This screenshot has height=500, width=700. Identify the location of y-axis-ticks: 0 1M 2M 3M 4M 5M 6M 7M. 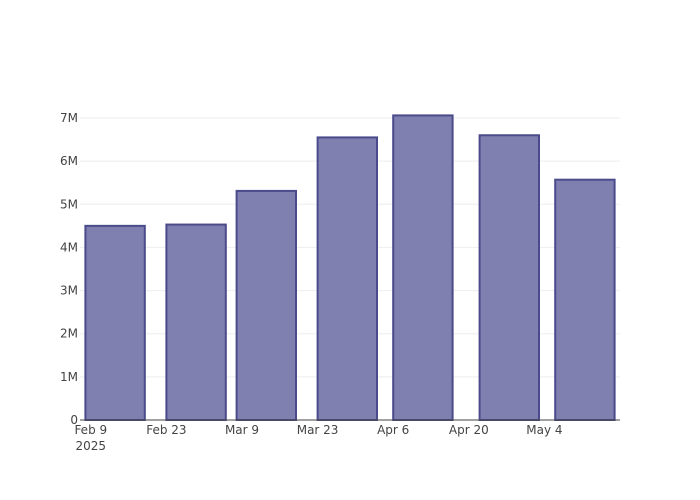
(69, 269).